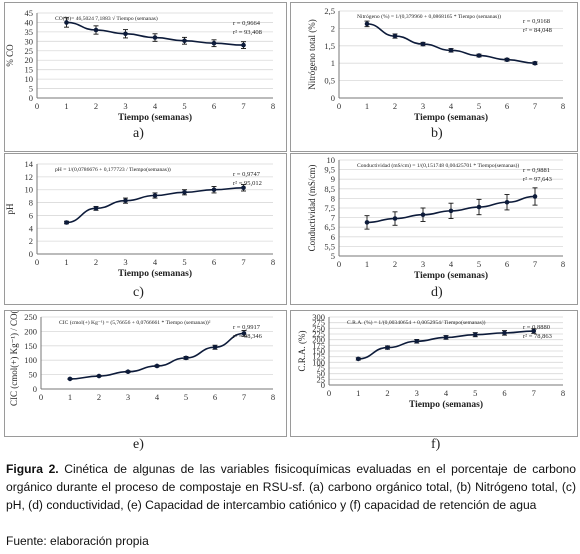  I want to click on y-tick-label: 35, so click(29, 32).